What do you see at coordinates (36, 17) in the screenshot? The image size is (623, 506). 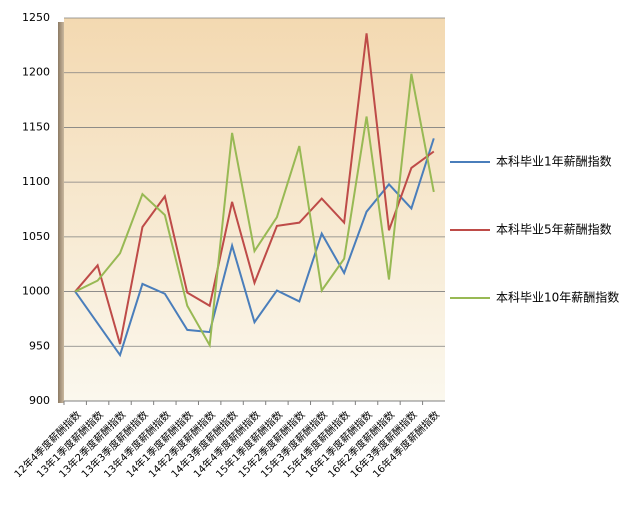 I see `y-tick-label: 1250` at bounding box center [36, 17].